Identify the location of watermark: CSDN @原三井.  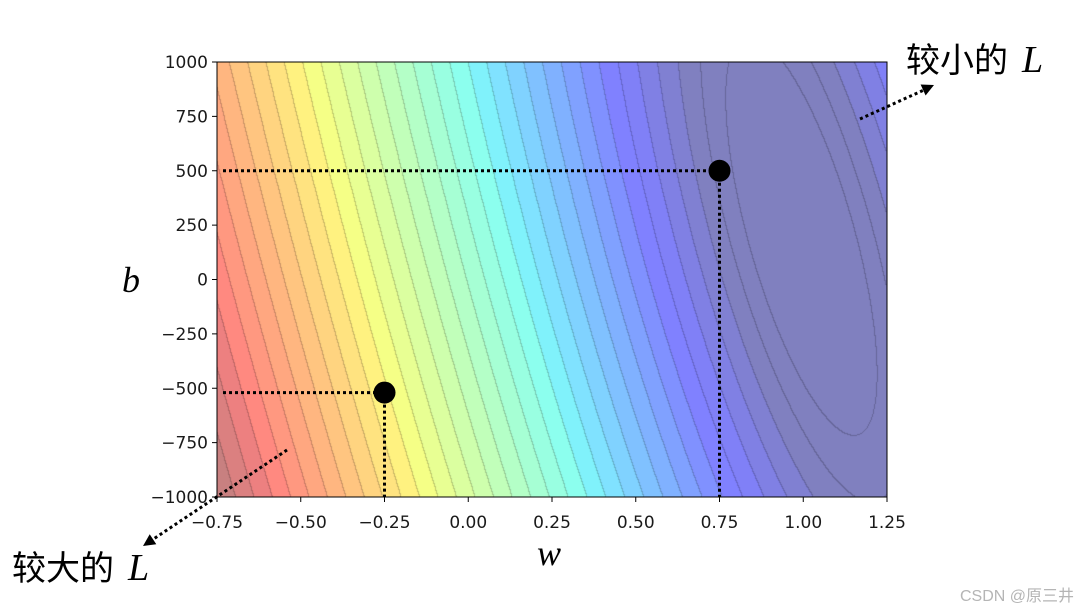
(1016, 596).